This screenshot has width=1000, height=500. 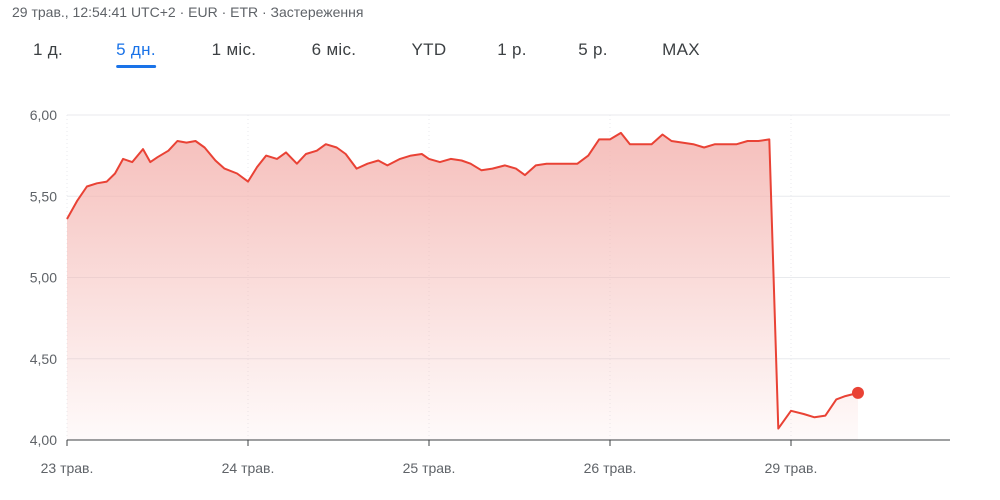 I want to click on tab-5-days: 5 дн., so click(x=136, y=54).